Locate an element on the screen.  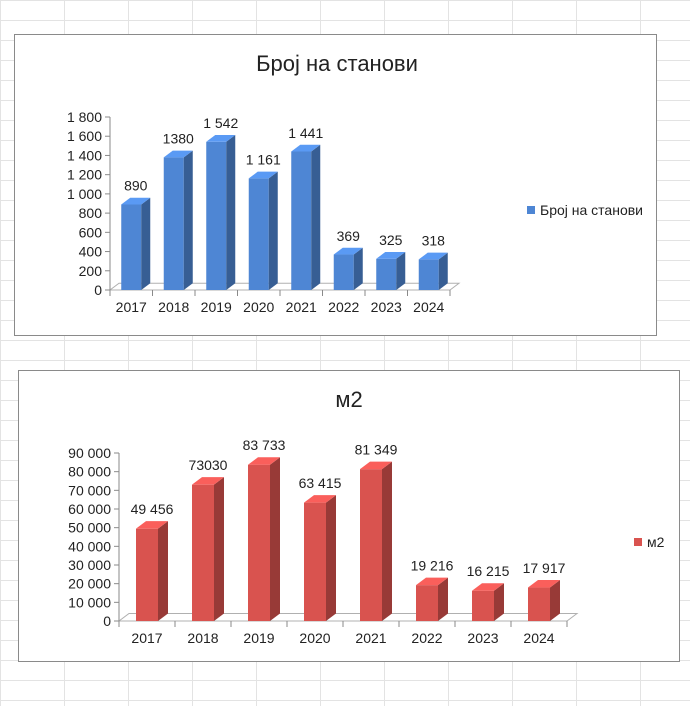
chart-title: м2 is located at coordinates (348, 399).